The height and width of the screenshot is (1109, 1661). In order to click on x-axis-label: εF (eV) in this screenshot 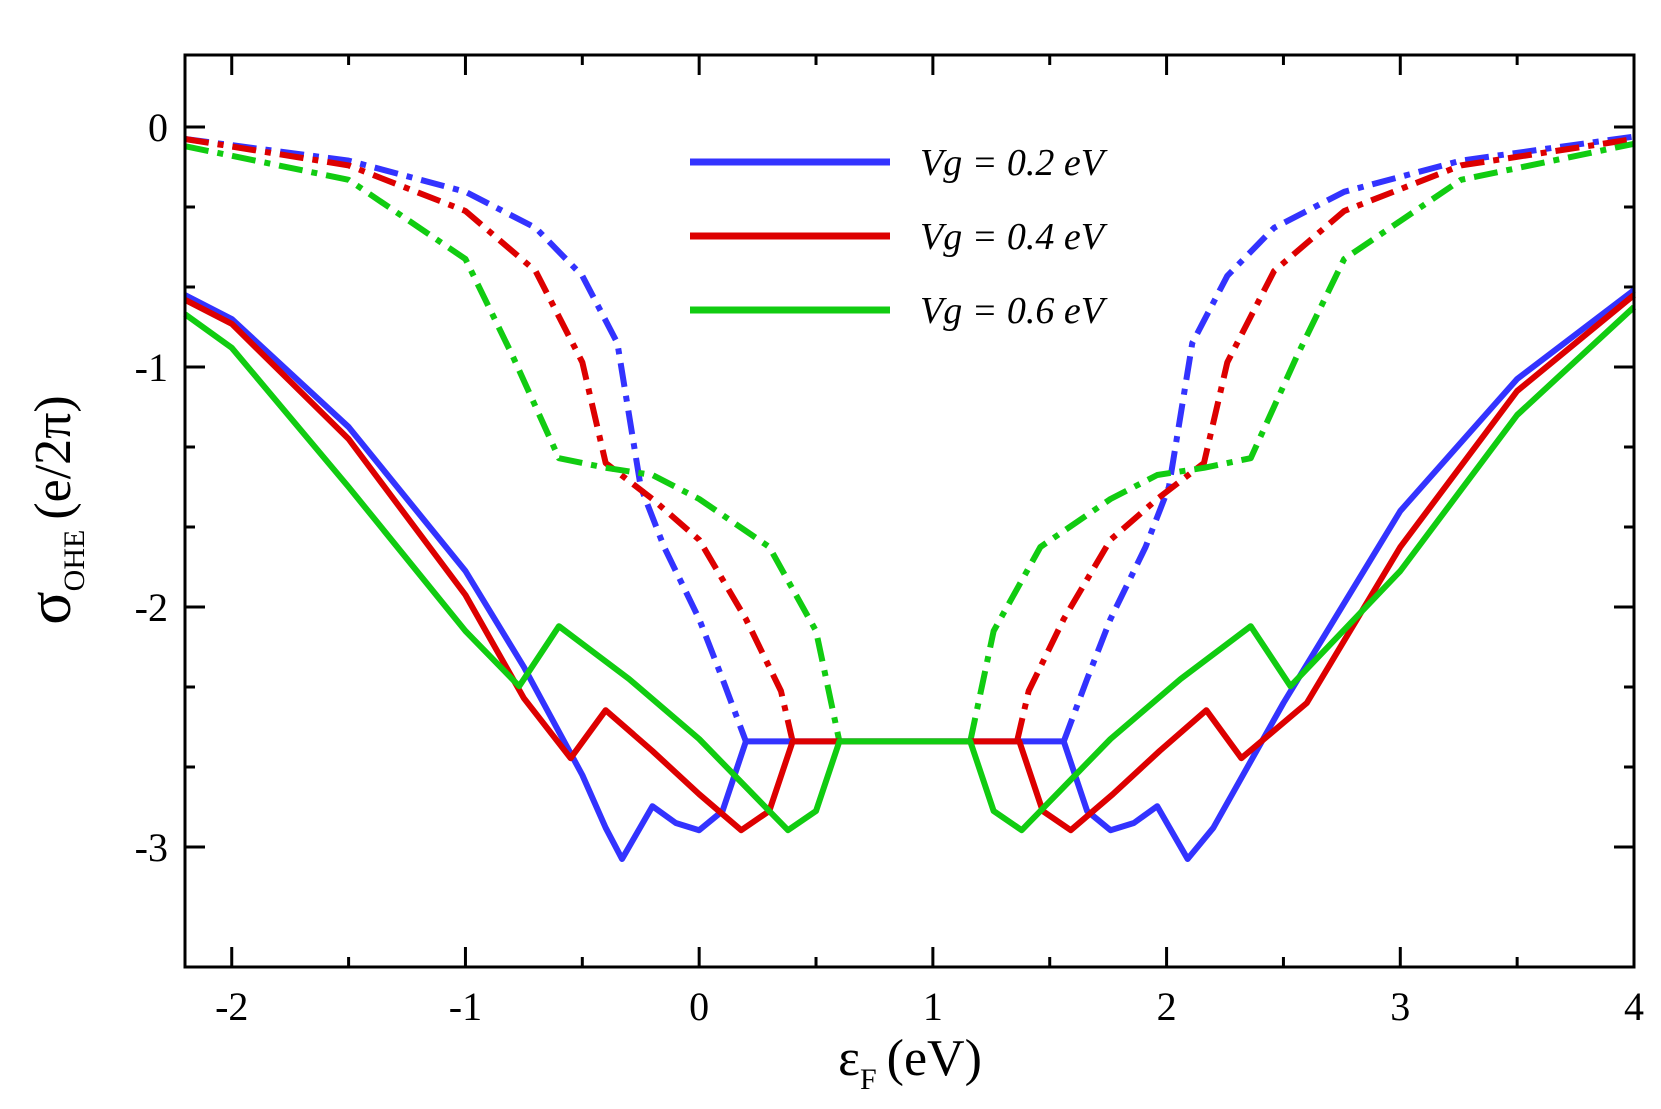, I will do `click(910, 1063)`.